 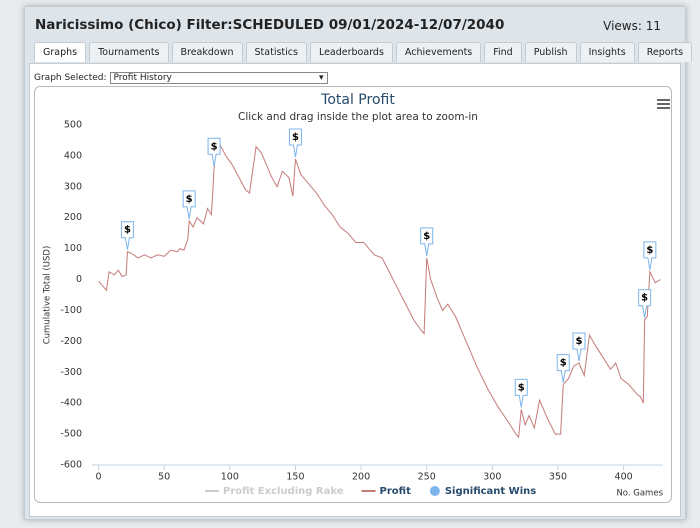 What do you see at coordinates (550, 52) in the screenshot?
I see `tab: Publish` at bounding box center [550, 52].